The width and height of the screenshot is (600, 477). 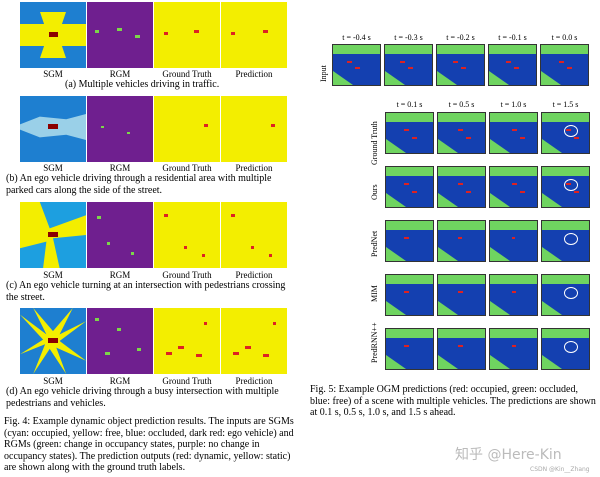 I want to click on prediction-panel-c, so click(x=254, y=235).